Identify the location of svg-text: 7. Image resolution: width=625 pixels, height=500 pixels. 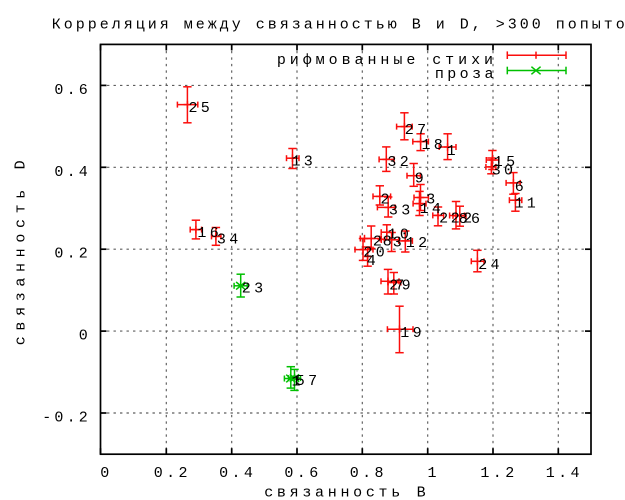
(401, 286).